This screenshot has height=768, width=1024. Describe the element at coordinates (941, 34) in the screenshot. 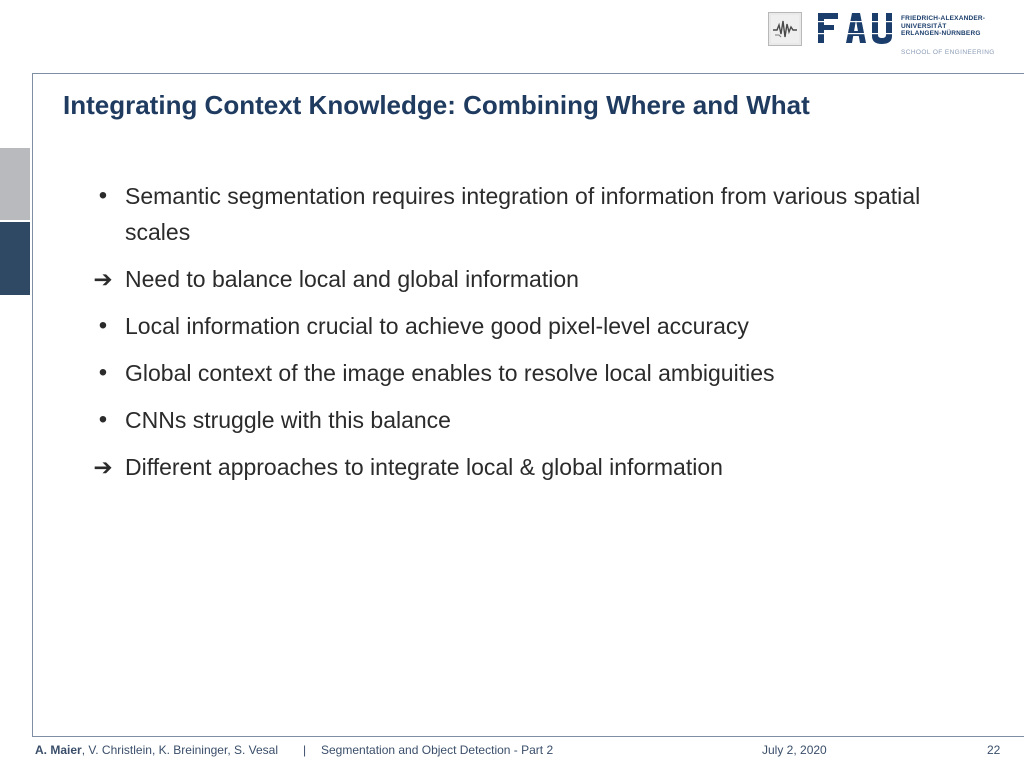

I see `university-line-3: ERLANGEN-NÜRNBERG` at that location.